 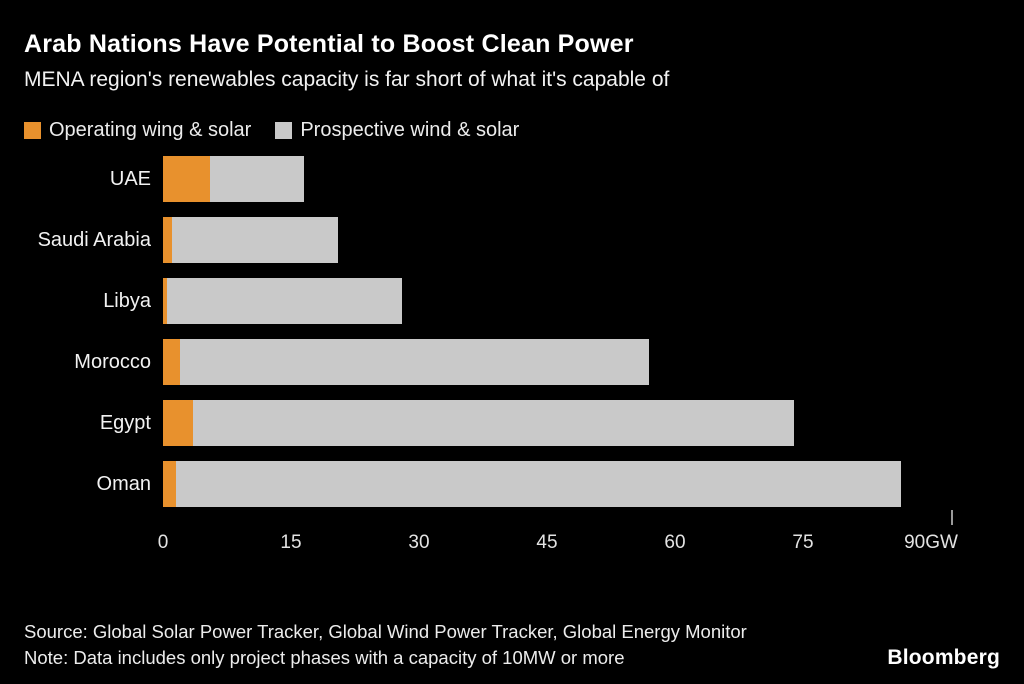 I want to click on legend-label: Operating wing & solar, so click(x=150, y=130).